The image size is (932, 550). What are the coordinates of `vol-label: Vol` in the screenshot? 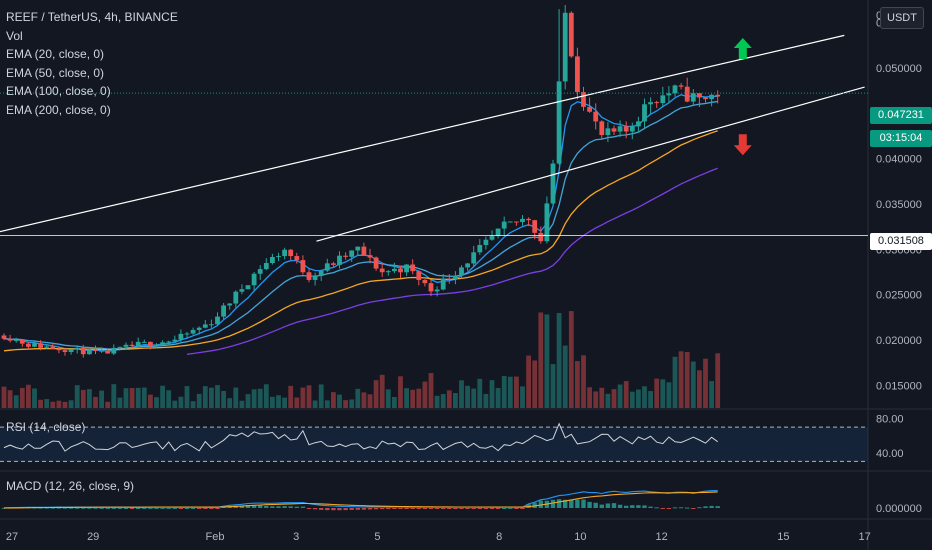 It's located at (14, 35).